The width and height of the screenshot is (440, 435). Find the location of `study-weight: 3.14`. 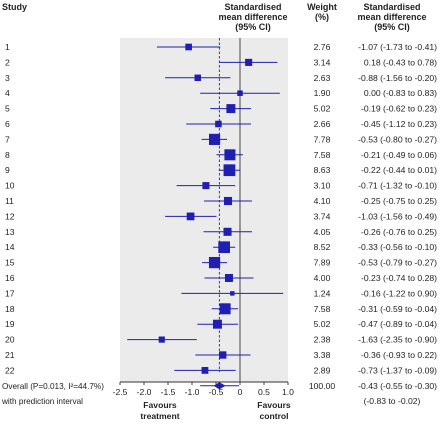

study-weight: 3.14 is located at coordinates (322, 62).